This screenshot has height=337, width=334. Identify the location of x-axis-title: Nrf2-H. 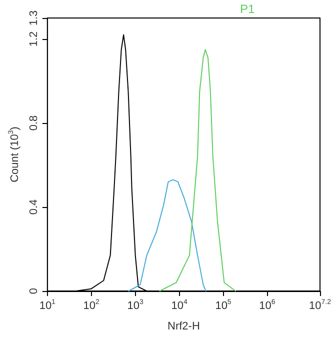
(184, 326).